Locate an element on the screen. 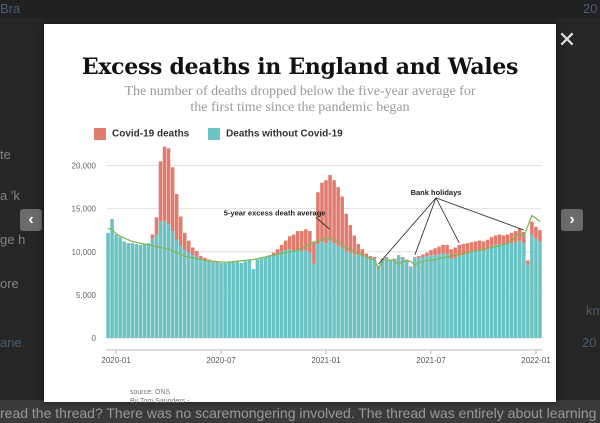  source-line-2: By Tom Saunders - is located at coordinates (160, 401).